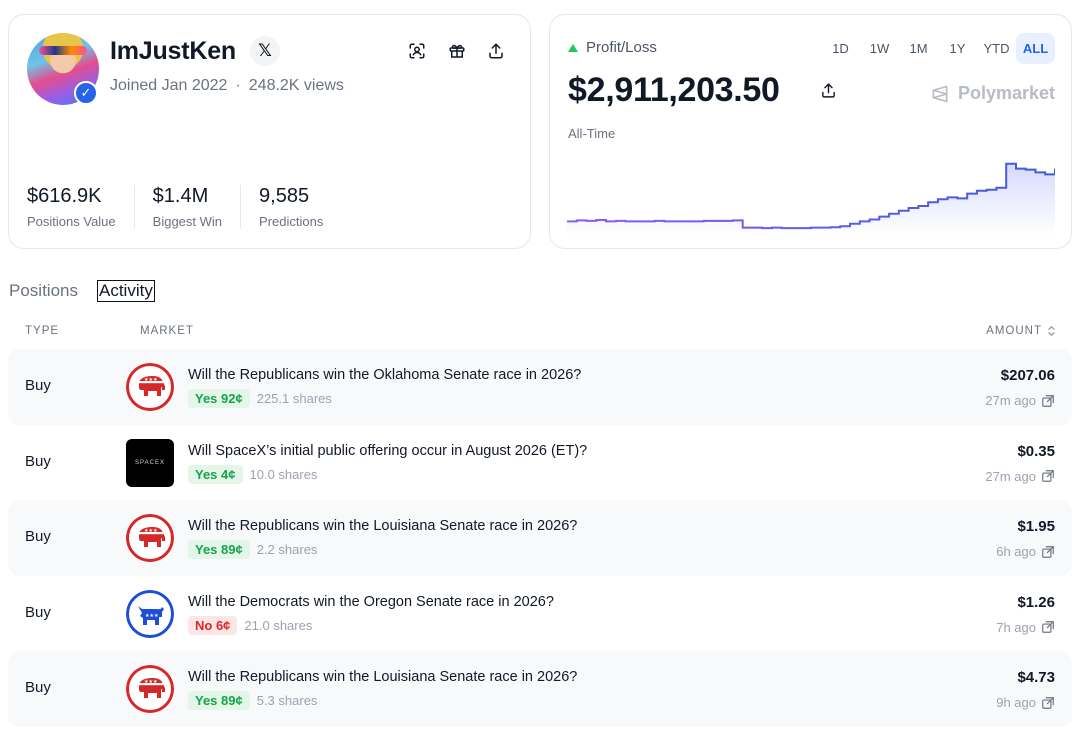  I want to click on stat-predictions: 9,585 Predictions, so click(300, 207).